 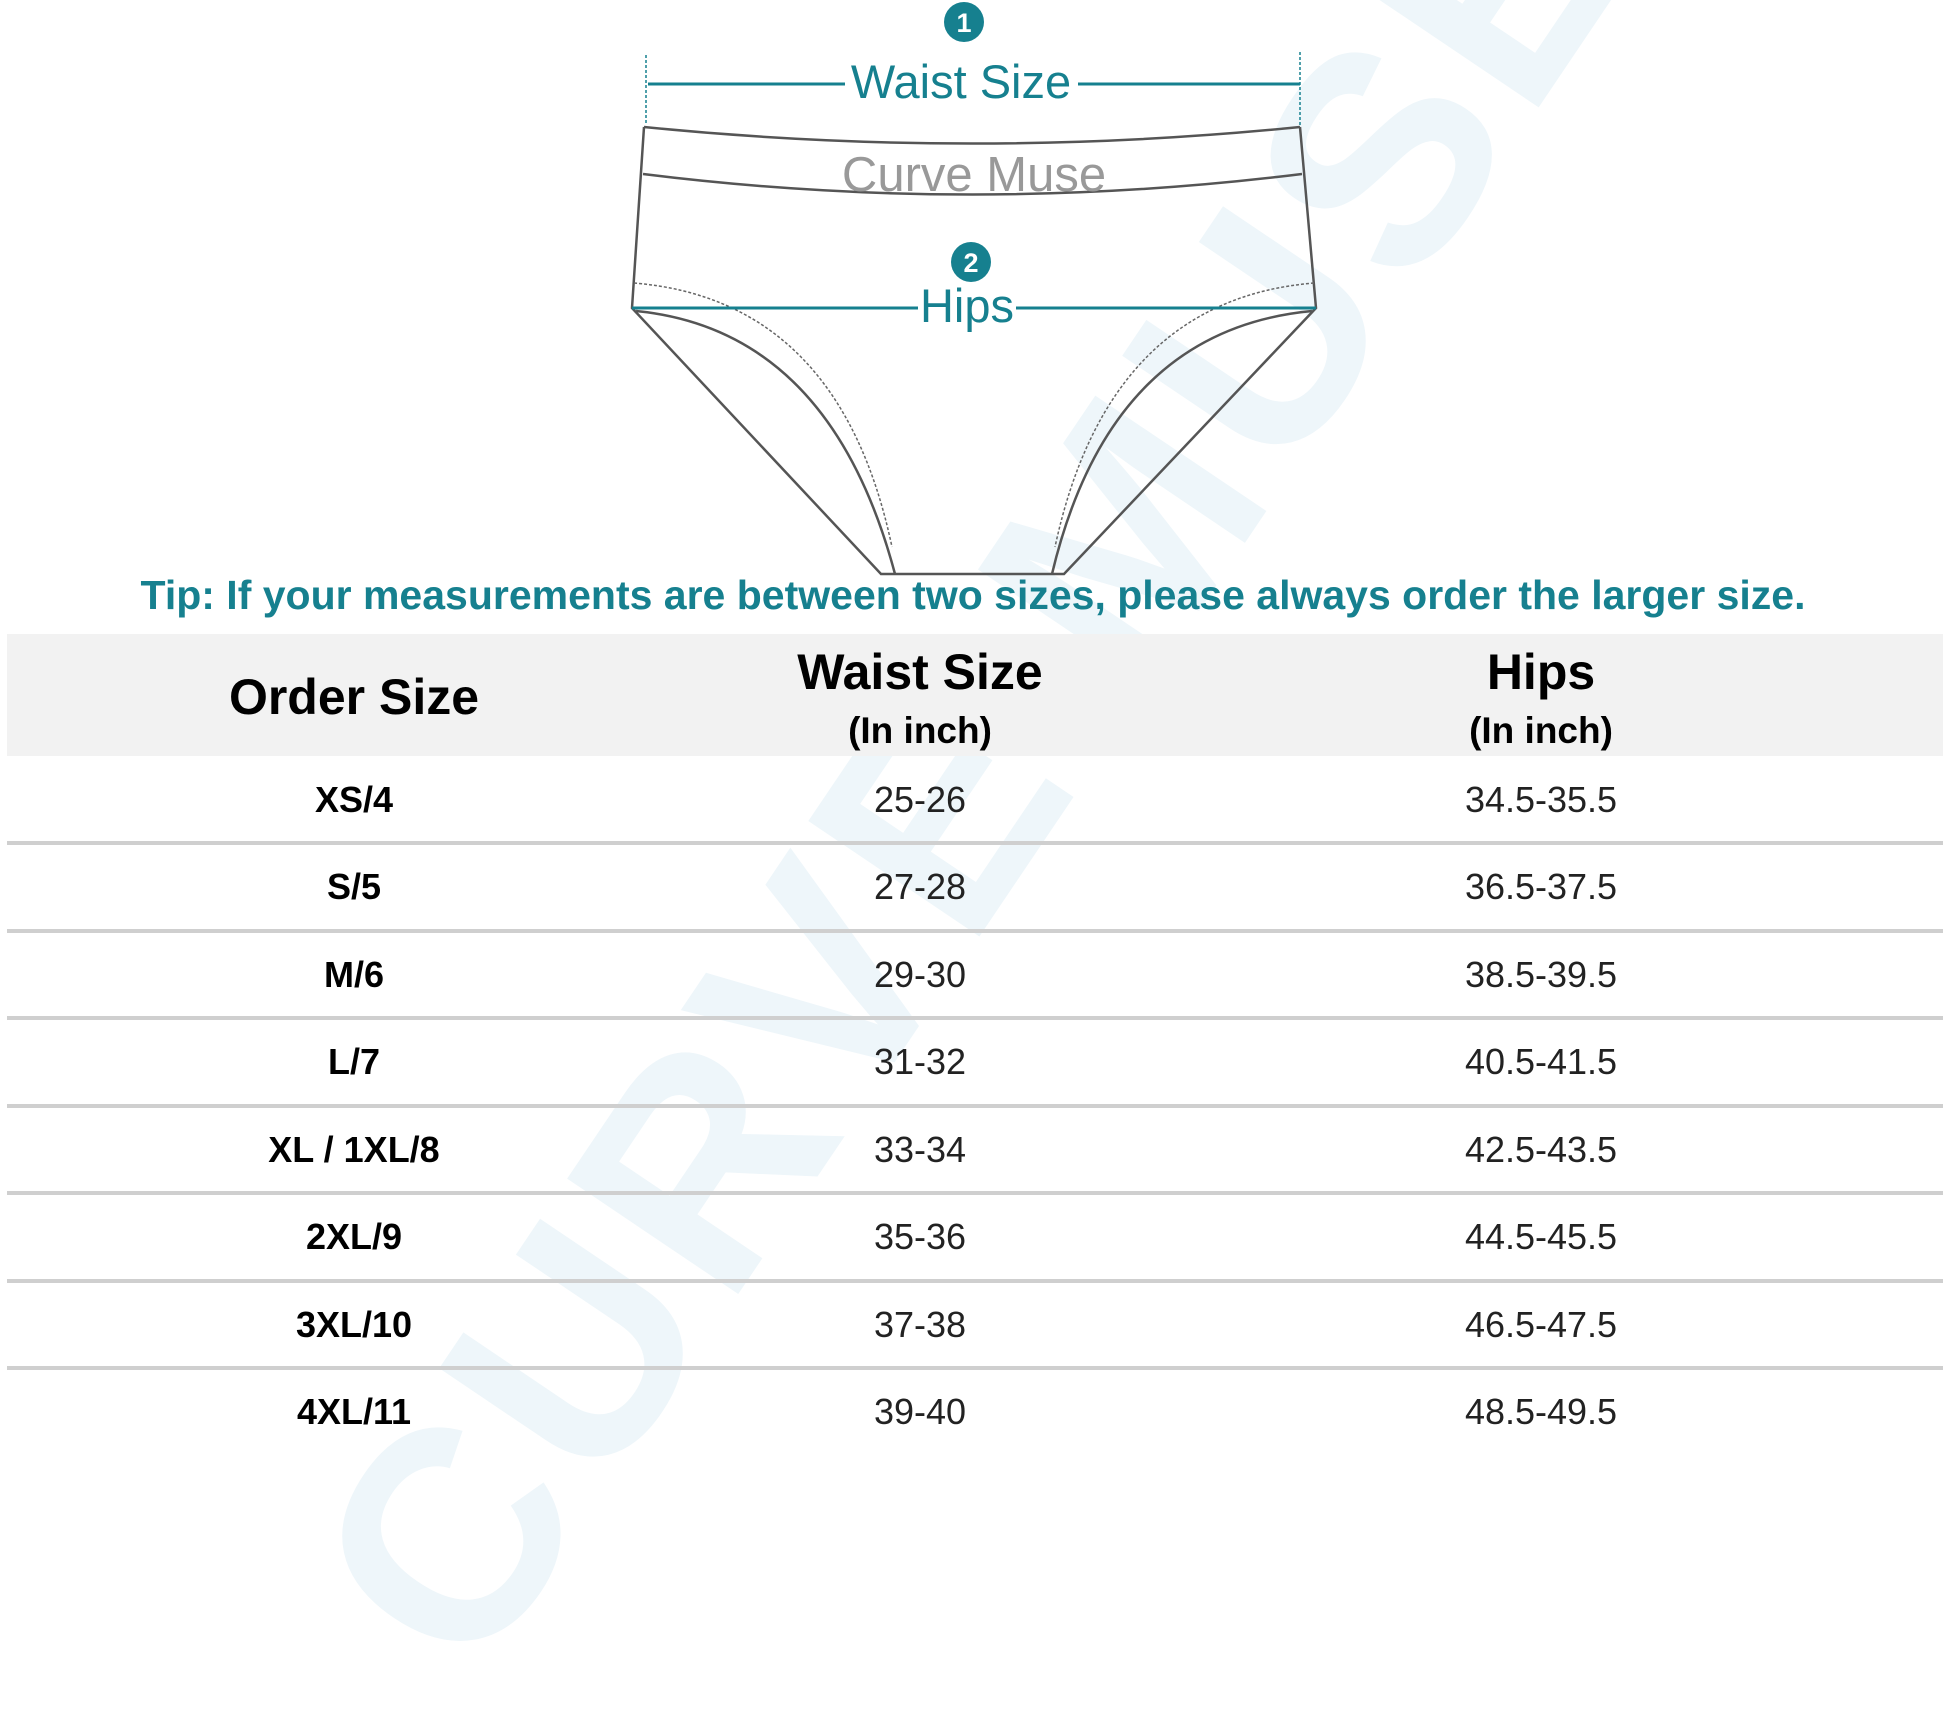 I want to click on waist-size-cell: 39-40, so click(x=920, y=1411).